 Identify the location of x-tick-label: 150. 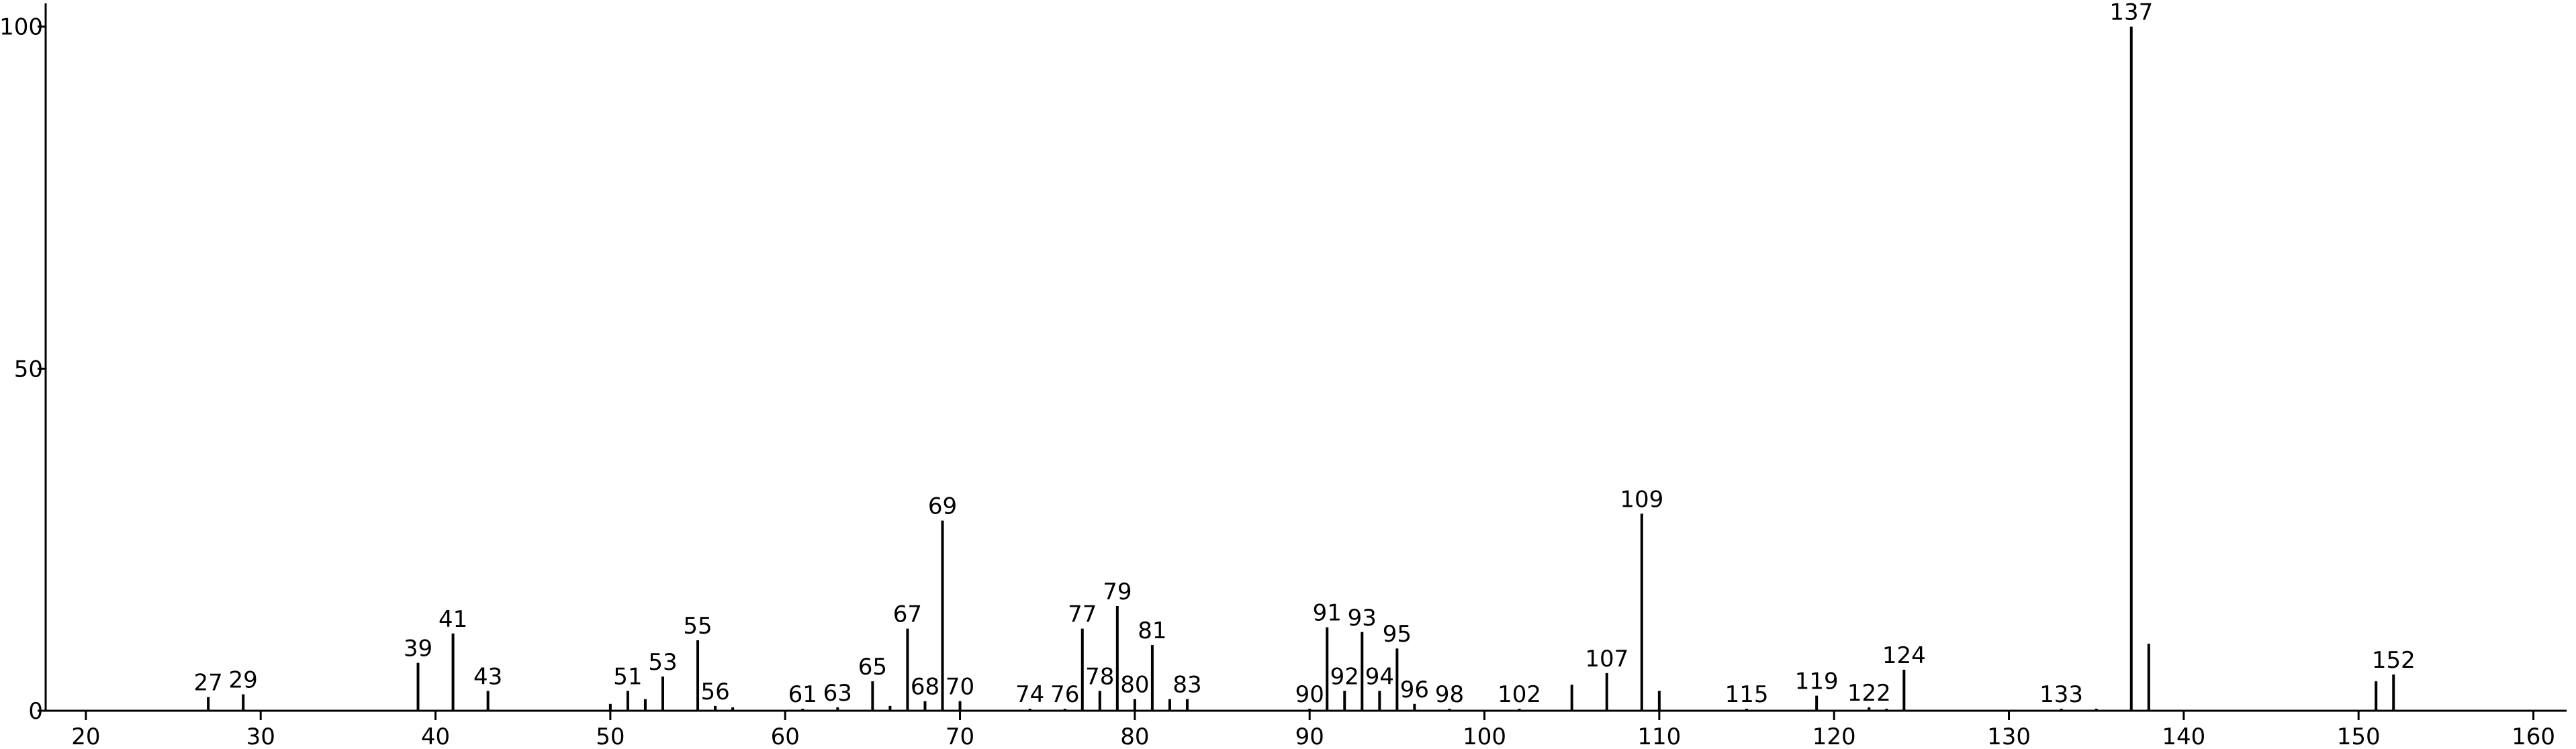
(2359, 736).